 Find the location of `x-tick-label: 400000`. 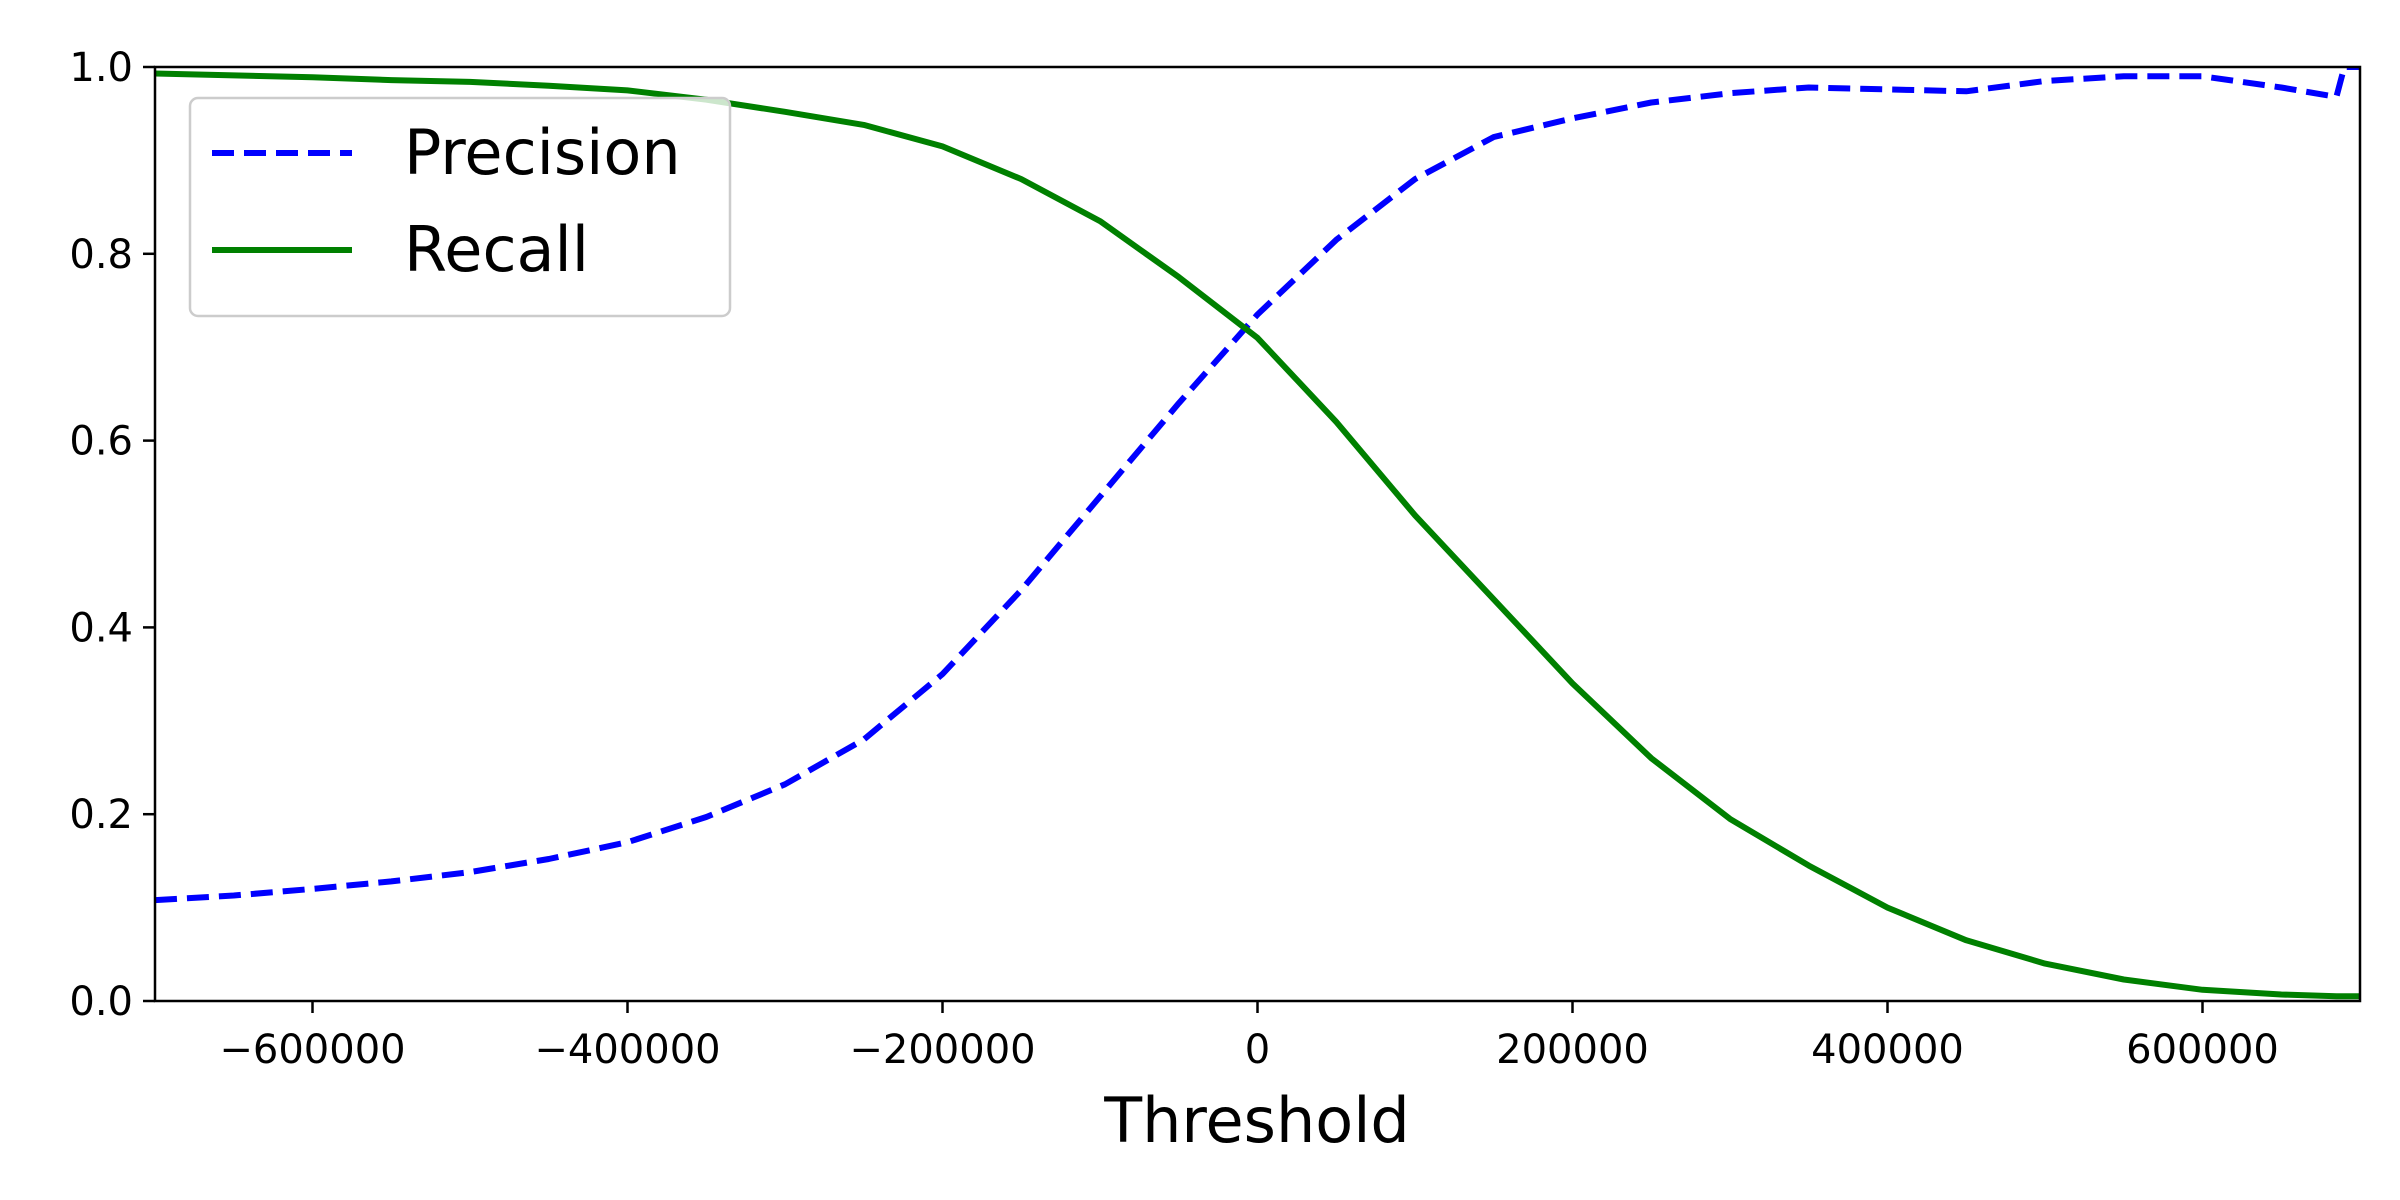

x-tick-label: 400000 is located at coordinates (1887, 1050).